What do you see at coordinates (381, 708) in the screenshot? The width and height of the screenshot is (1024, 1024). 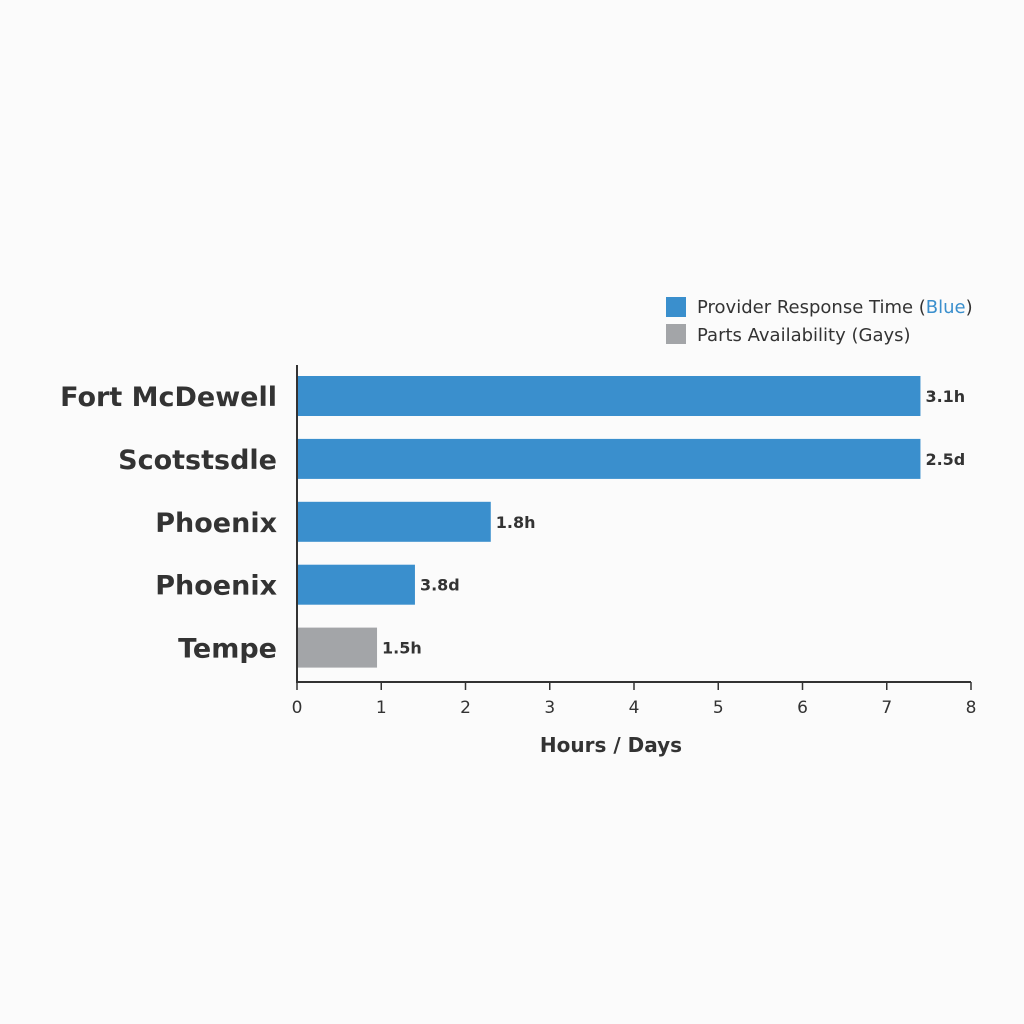 I see `x-tick-label: 1` at bounding box center [381, 708].